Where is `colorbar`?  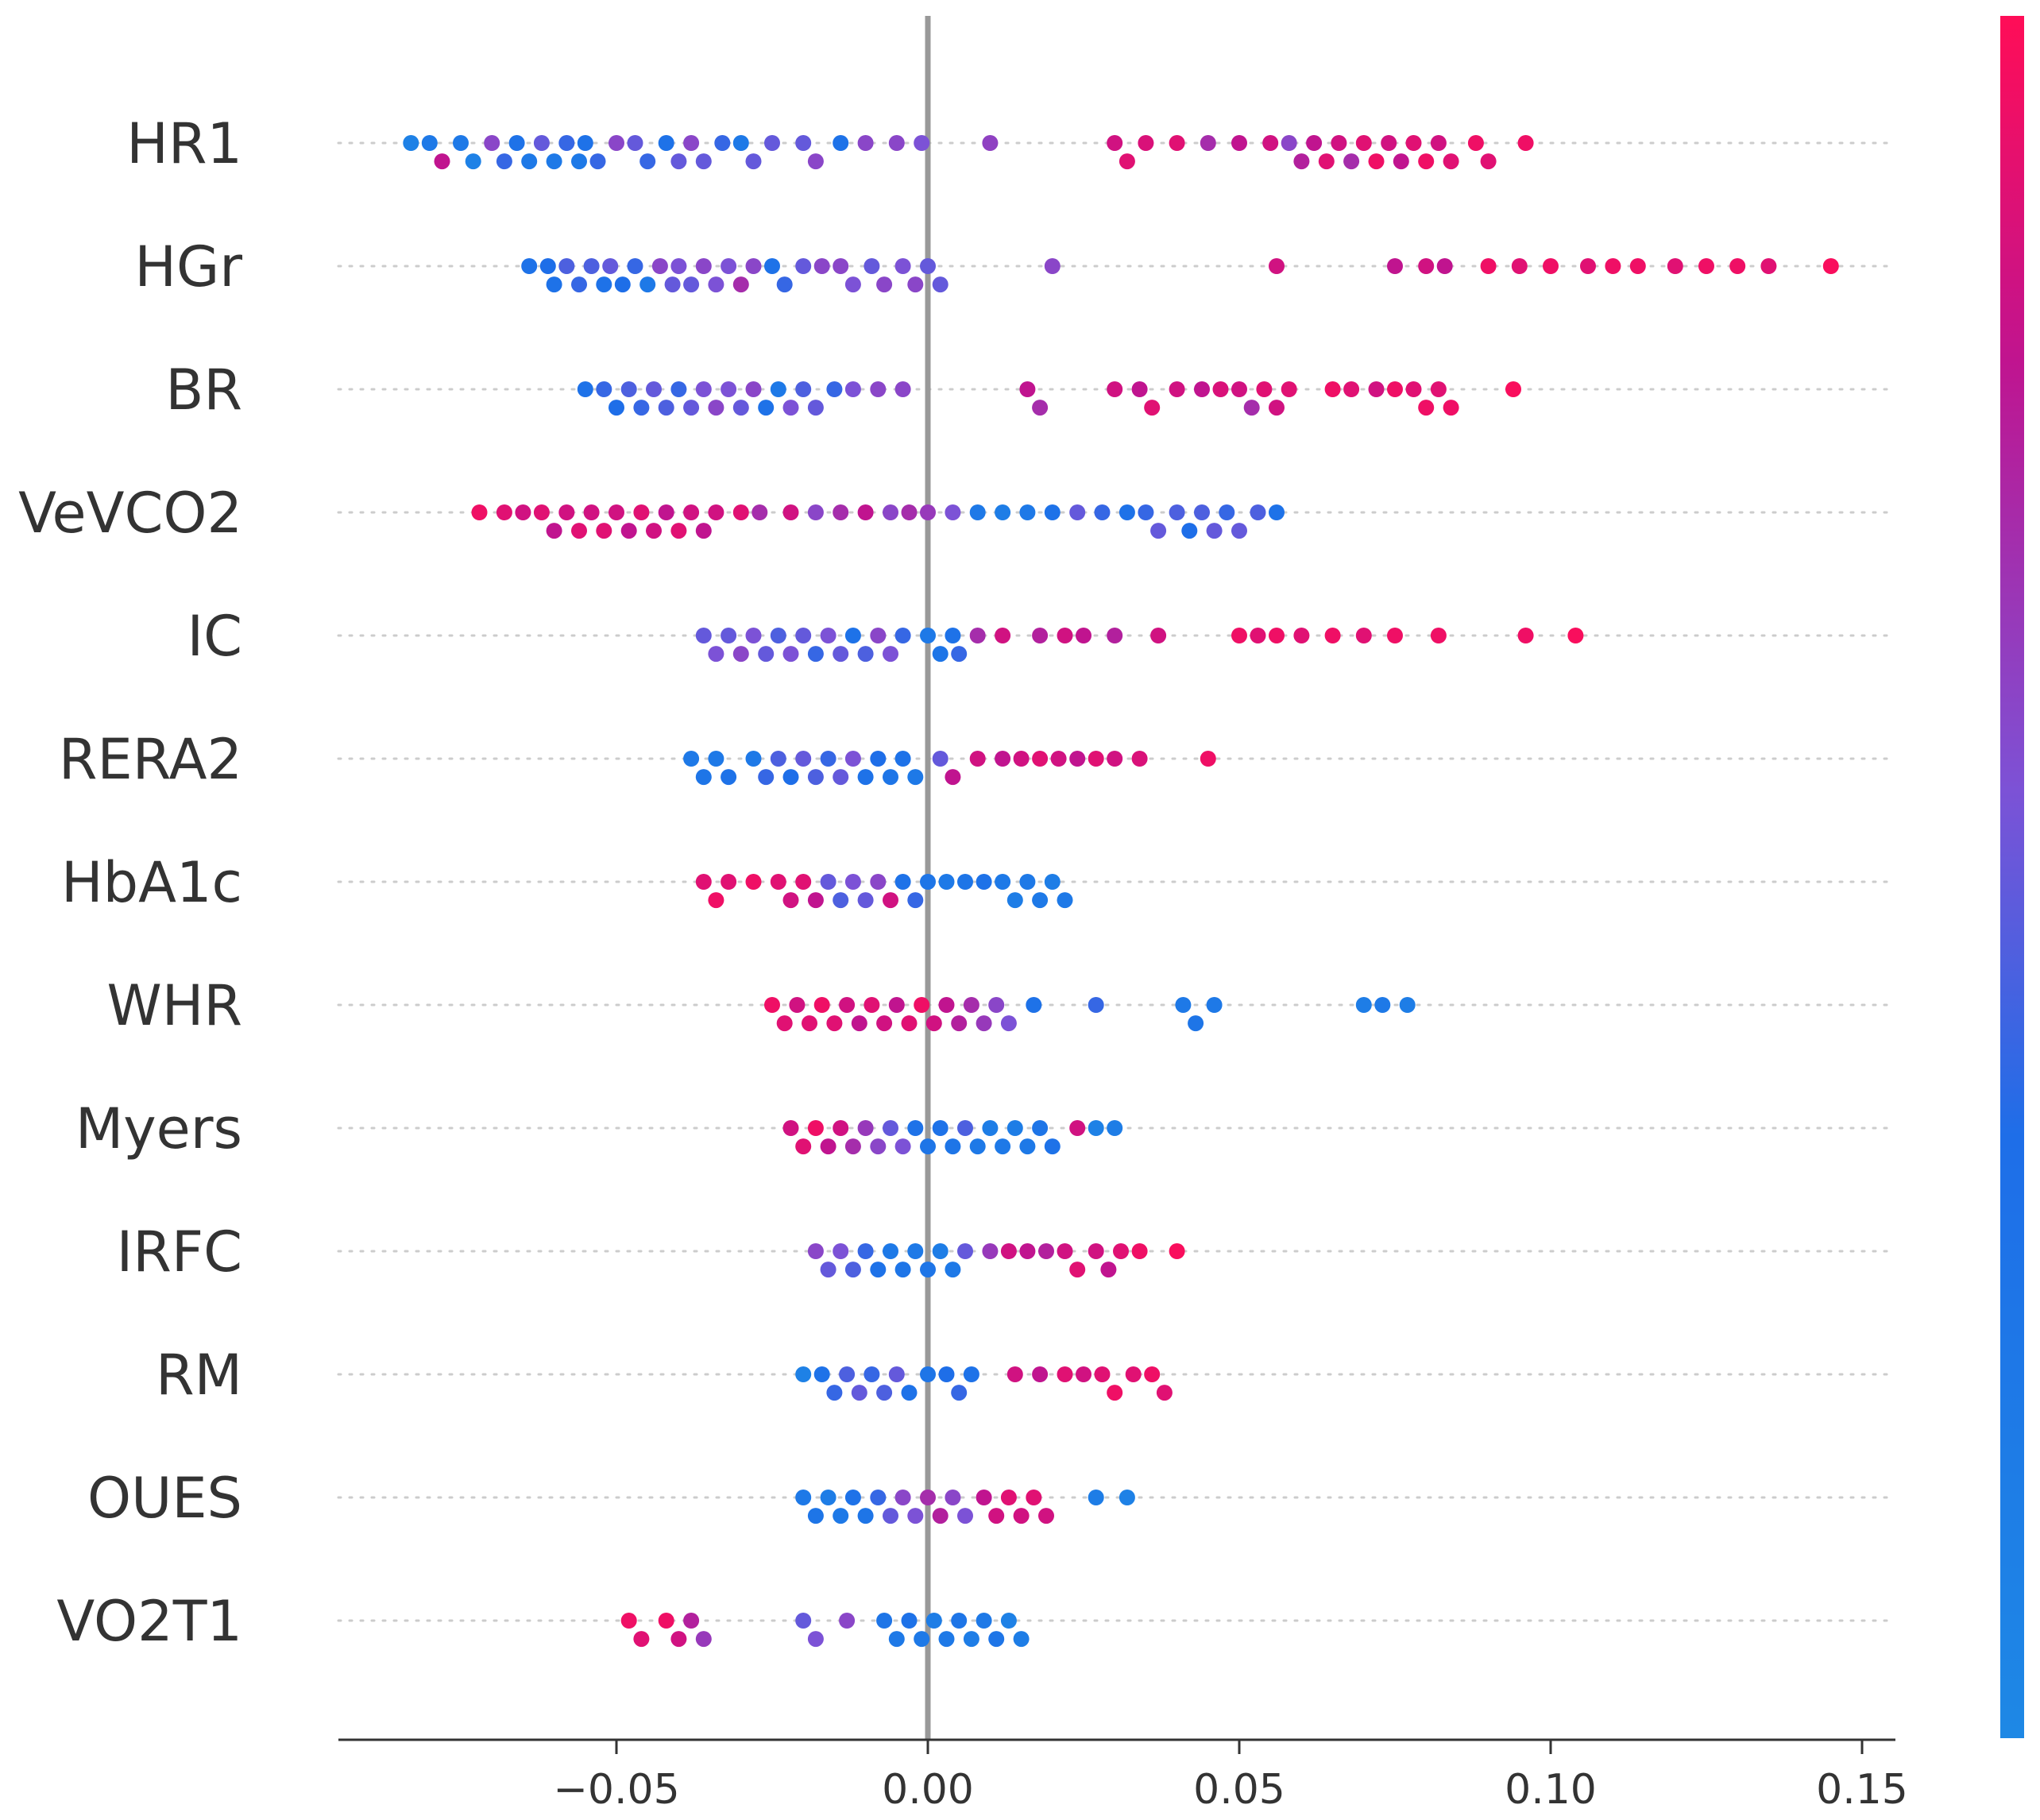 colorbar is located at coordinates (2012, 877).